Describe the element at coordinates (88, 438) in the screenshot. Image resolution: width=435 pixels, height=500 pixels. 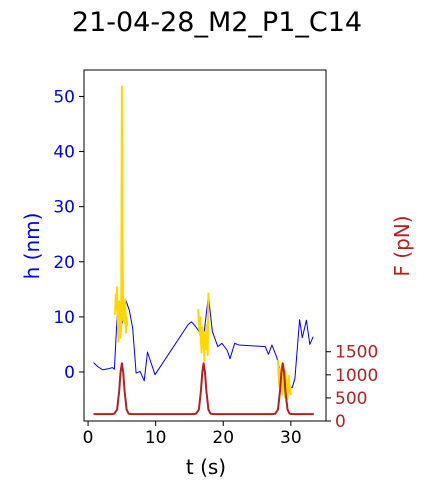
I see `x-tick-label: 0` at that location.